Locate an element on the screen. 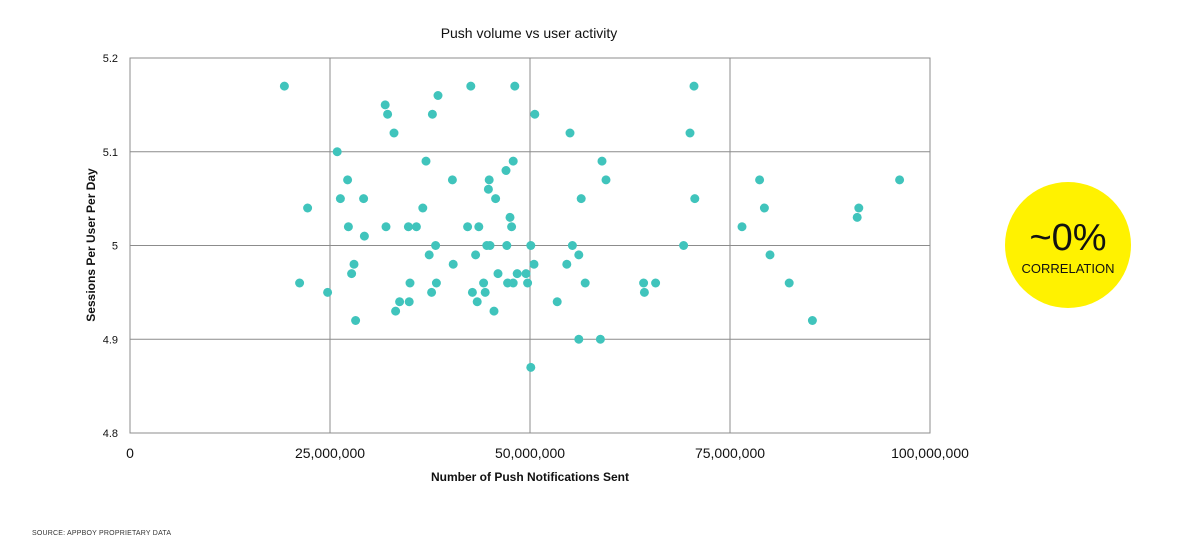 The height and width of the screenshot is (544, 1200). source-note: SOURCE: APPBOY PROPRIETARY DATA is located at coordinates (101, 533).